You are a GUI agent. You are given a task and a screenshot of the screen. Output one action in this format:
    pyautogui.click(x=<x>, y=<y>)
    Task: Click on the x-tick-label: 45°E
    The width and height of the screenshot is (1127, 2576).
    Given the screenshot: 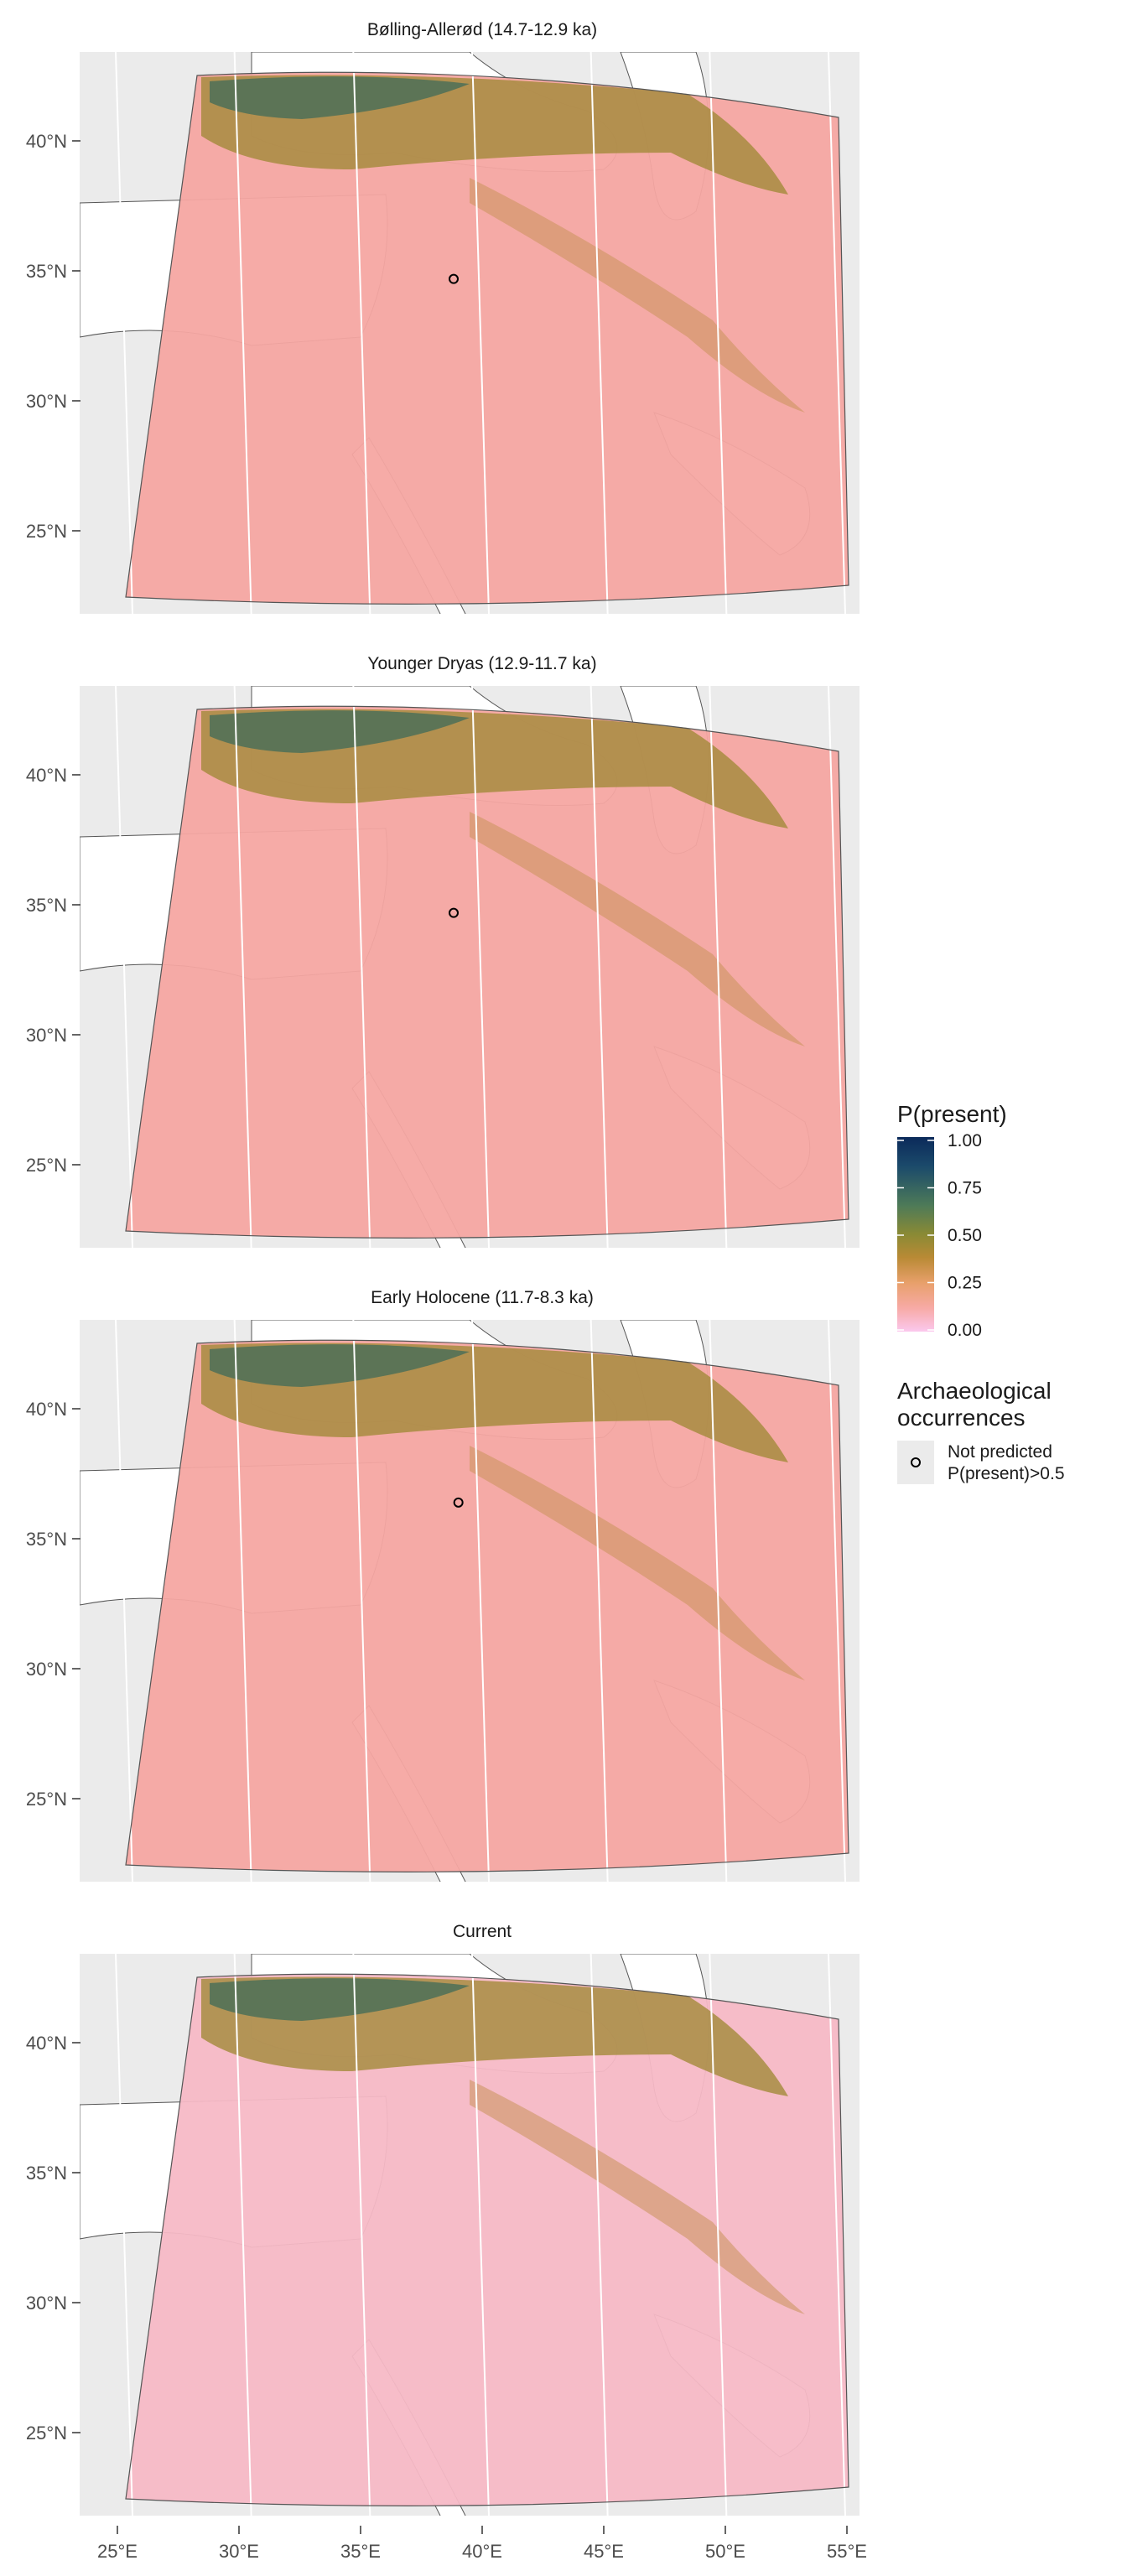 What is the action you would take?
    pyautogui.click(x=604, y=2551)
    